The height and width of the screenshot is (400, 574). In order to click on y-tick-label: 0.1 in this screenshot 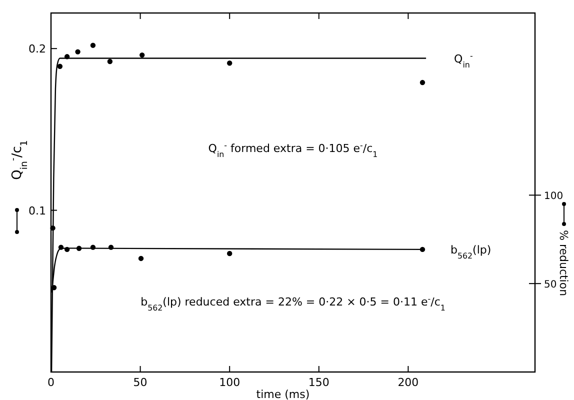, I will do `click(37, 211)`.